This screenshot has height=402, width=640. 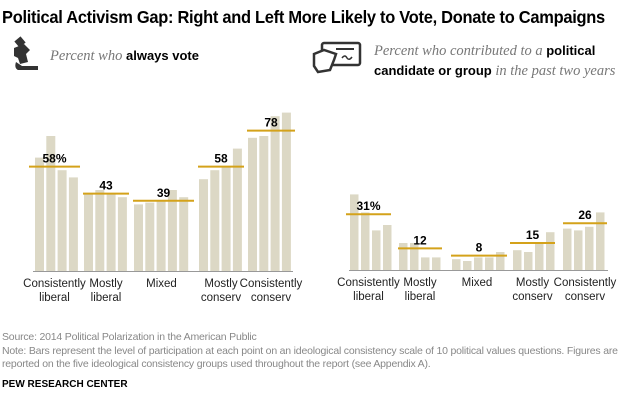 What do you see at coordinates (271, 123) in the screenshot?
I see `group-value-label: 78` at bounding box center [271, 123].